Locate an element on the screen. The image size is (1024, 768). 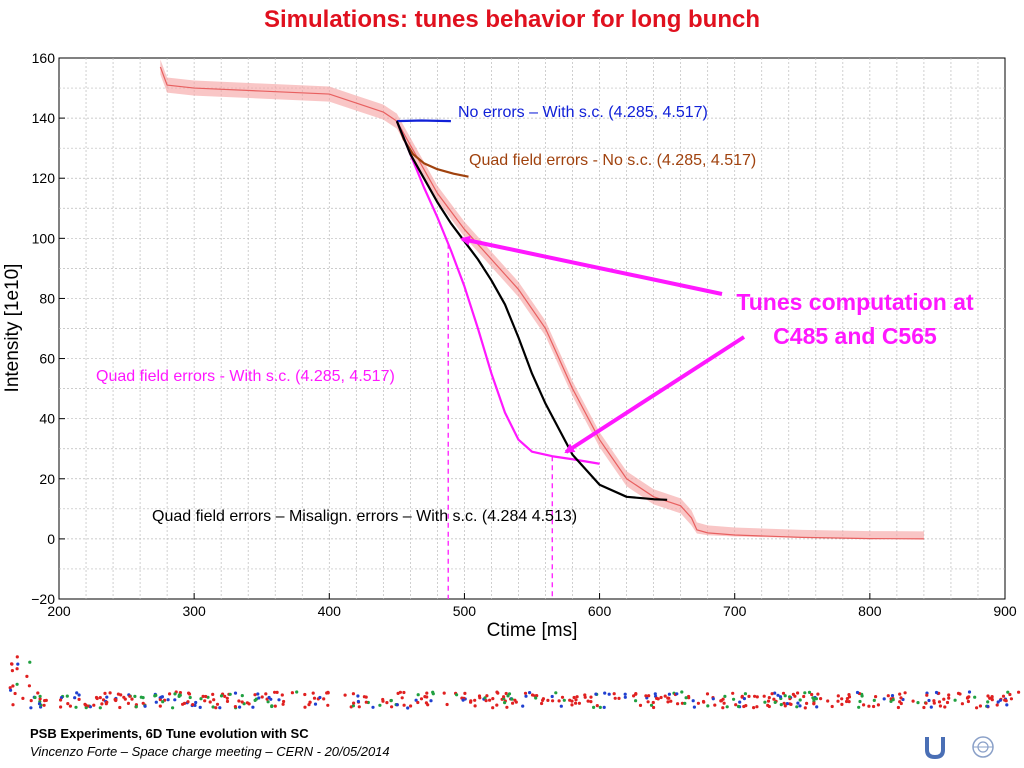
callout-line-2: C485 and C565 is located at coordinates (855, 336).